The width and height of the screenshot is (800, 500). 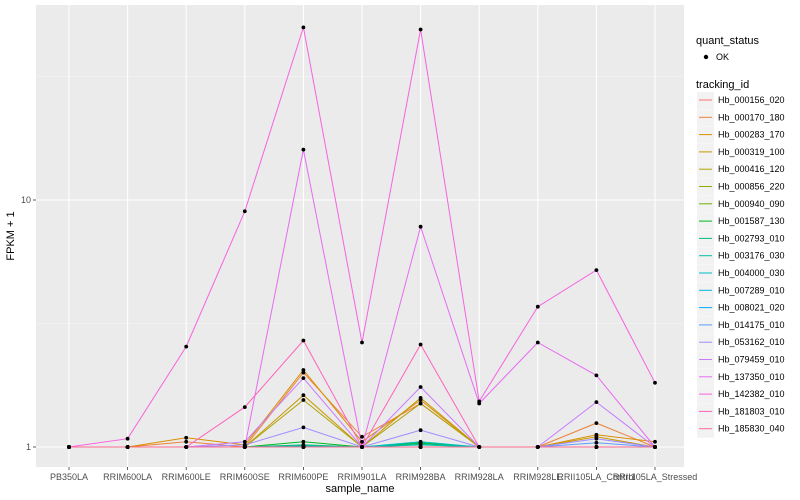 What do you see at coordinates (596, 477) in the screenshot?
I see `x-tick-label: RRII105LA_Control` at bounding box center [596, 477].